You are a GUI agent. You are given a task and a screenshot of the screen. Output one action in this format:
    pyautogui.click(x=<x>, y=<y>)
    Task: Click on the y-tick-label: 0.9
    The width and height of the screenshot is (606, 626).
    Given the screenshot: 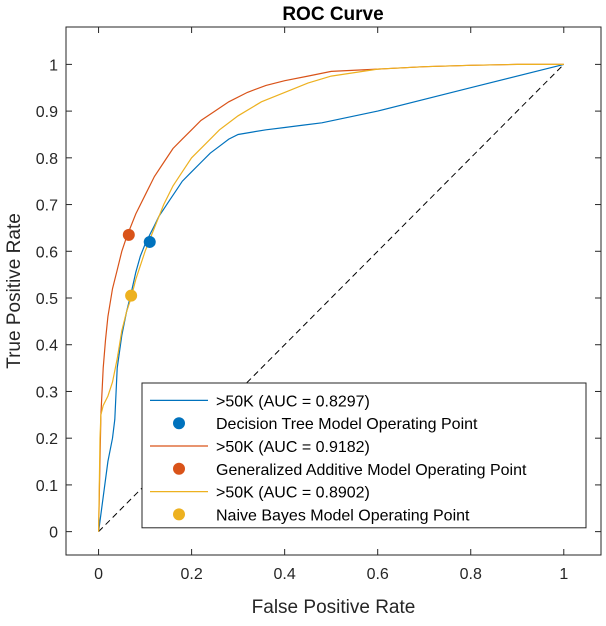 What is the action you would take?
    pyautogui.click(x=47, y=112)
    